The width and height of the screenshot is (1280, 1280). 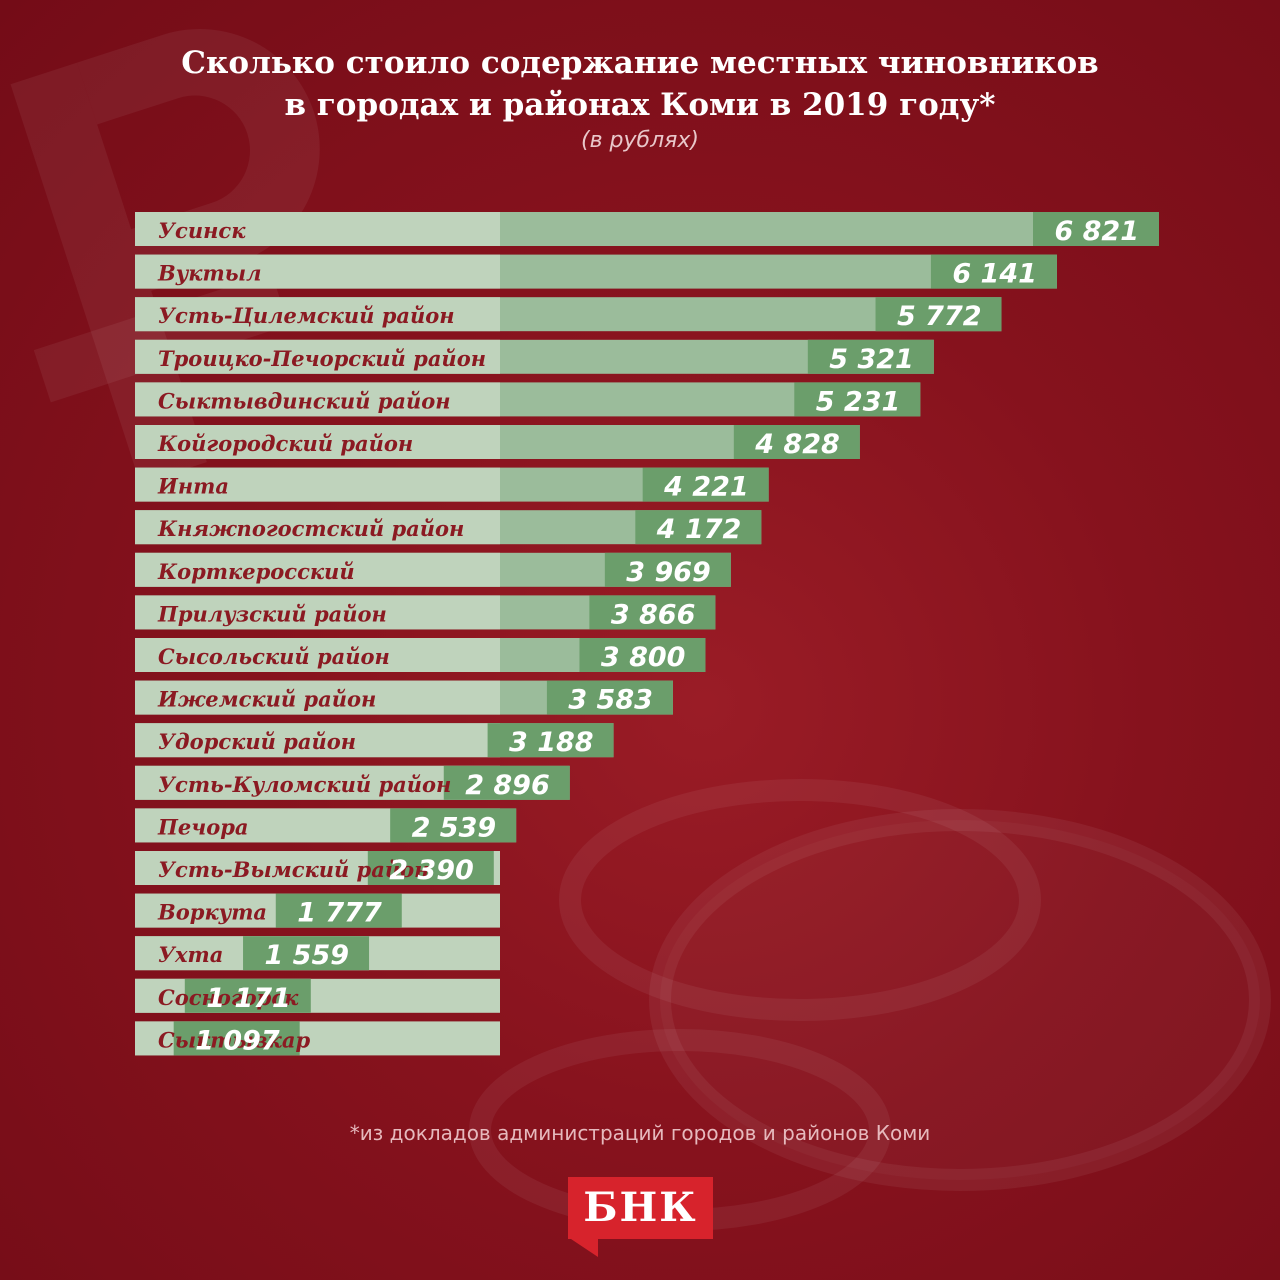 I want to click on bar-row: Ухта 1 559, so click(x=317, y=953).